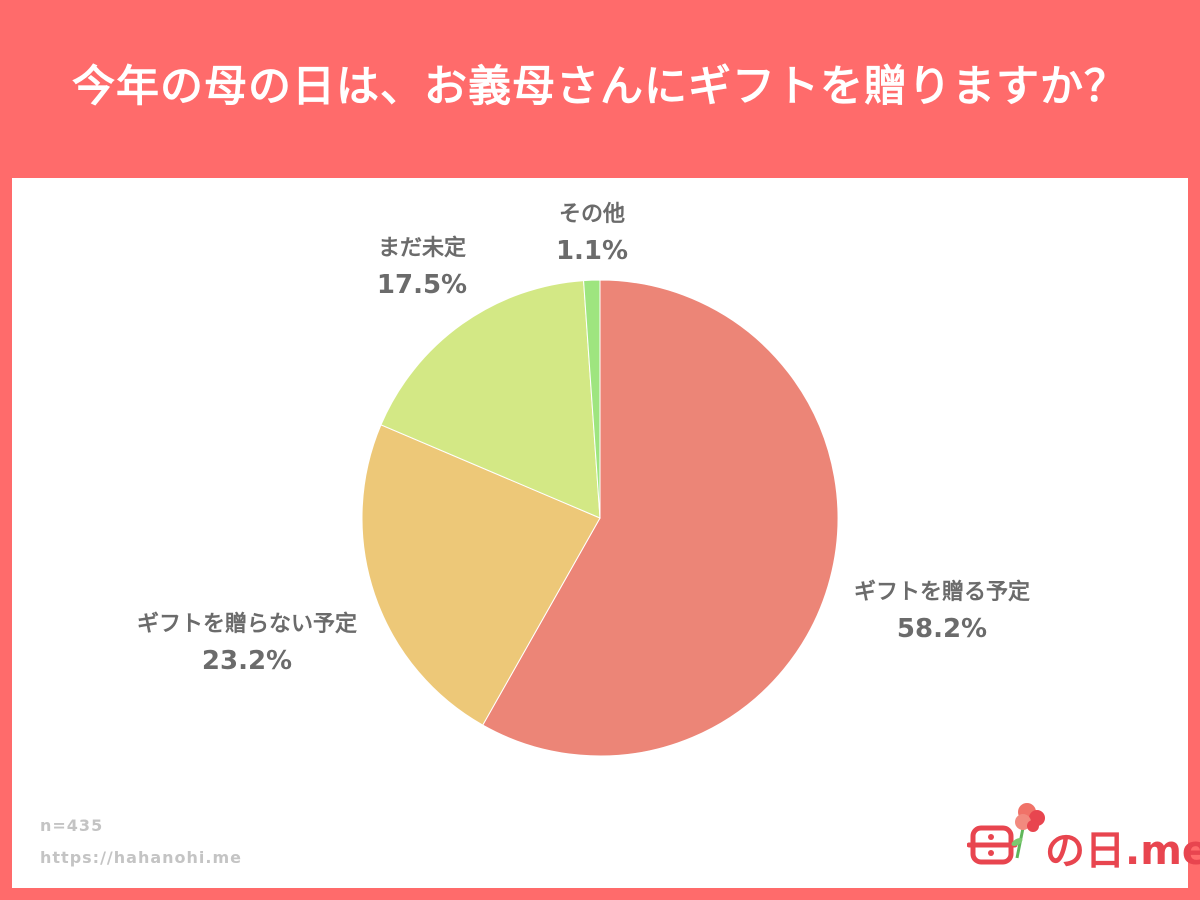  Describe the element at coordinates (72, 825) in the screenshot. I see `sample-size-note: n=435` at that location.